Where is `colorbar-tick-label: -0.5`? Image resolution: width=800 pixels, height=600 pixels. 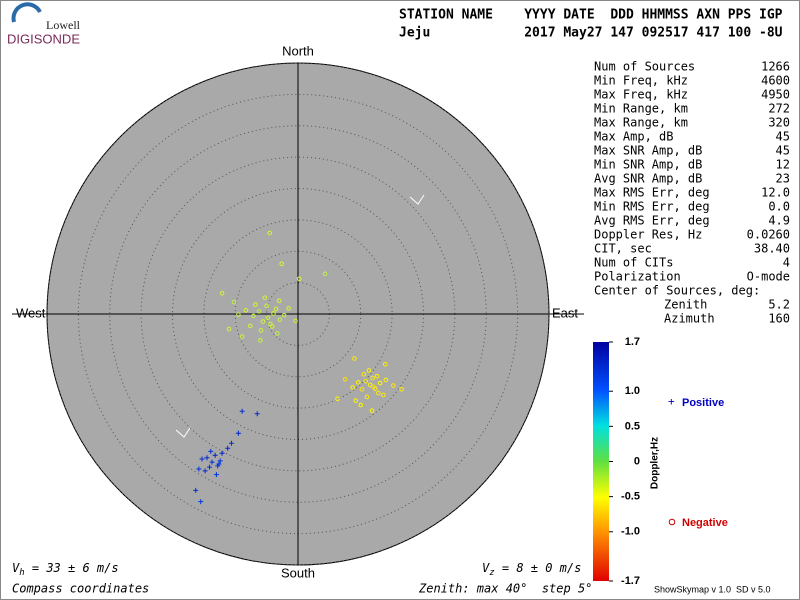 colorbar-tick-label: -0.5 is located at coordinates (630, 497).